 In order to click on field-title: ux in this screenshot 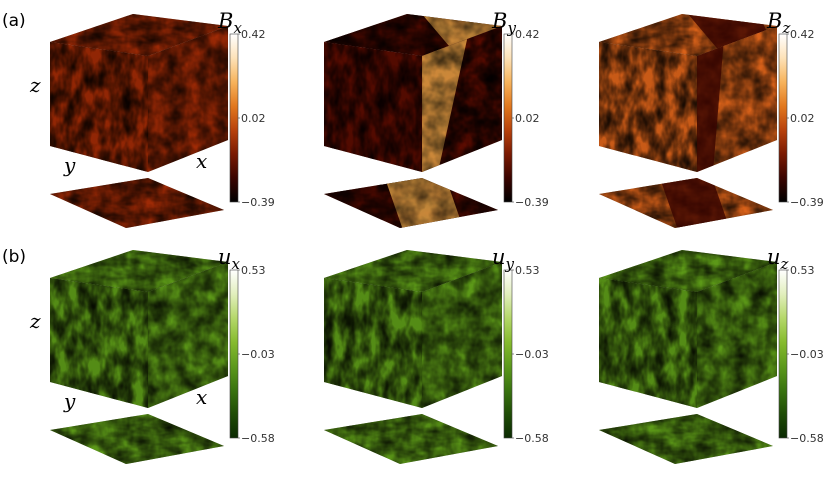, I will do `click(229, 259)`.